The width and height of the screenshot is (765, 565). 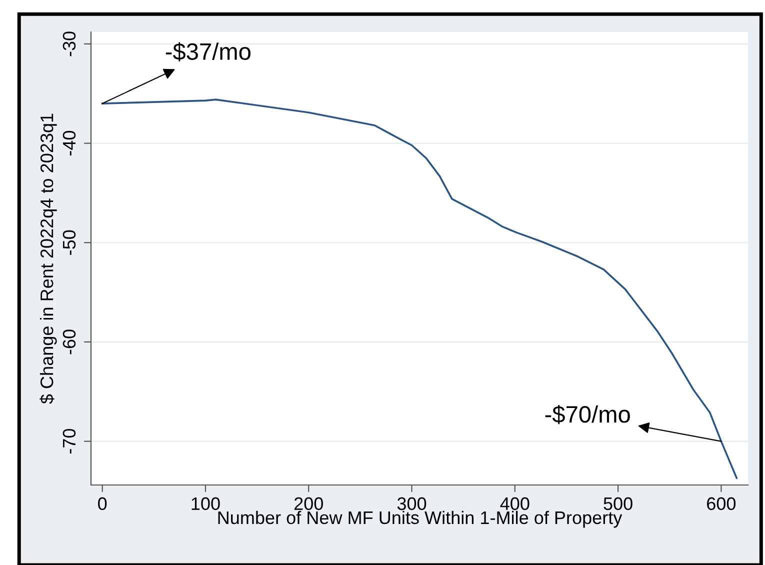 What do you see at coordinates (515, 503) in the screenshot?
I see `x-tick-label: 400` at bounding box center [515, 503].